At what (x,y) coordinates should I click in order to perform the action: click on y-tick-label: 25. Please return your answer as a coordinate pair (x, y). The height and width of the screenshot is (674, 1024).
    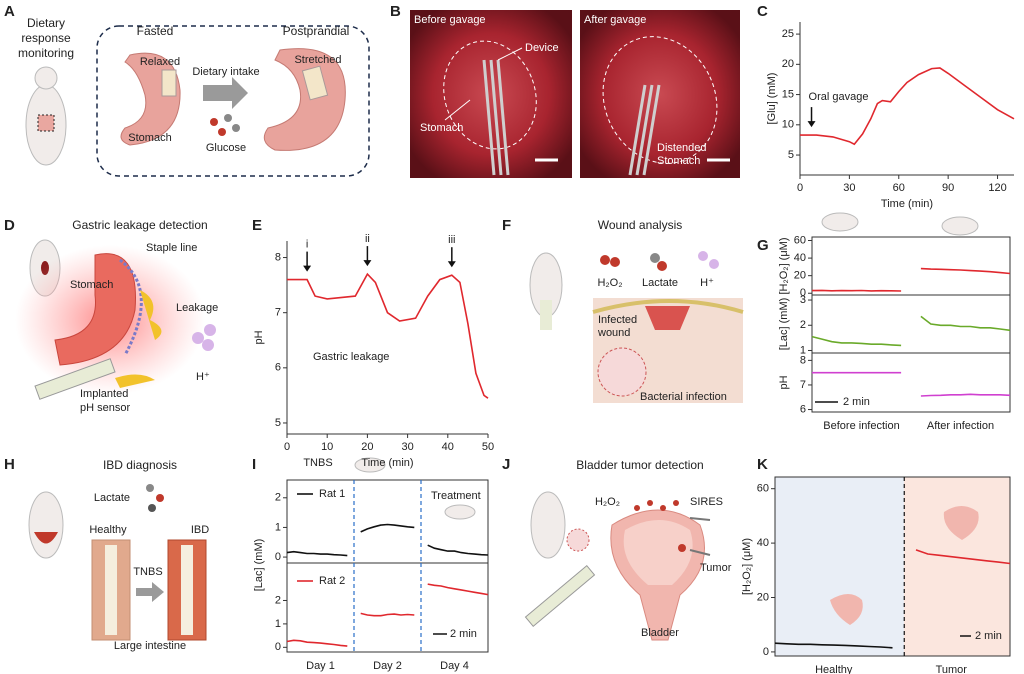
    Looking at the image, I should click on (788, 34).